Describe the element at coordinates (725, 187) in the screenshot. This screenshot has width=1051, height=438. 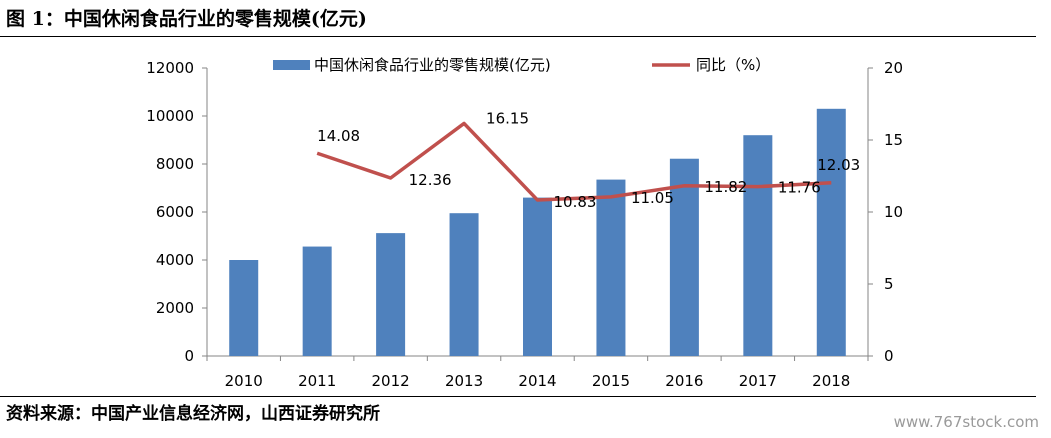
I see `data-label: 11.82` at that location.